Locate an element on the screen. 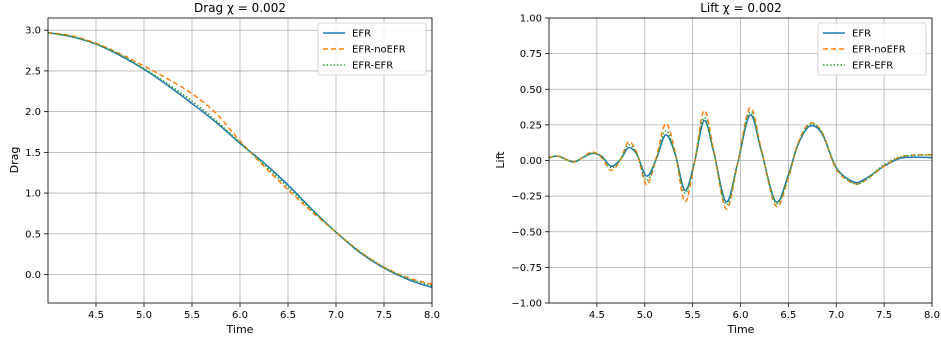 The image size is (941, 339). lift-legend-label: EFR-noEFR is located at coordinates (879, 50).